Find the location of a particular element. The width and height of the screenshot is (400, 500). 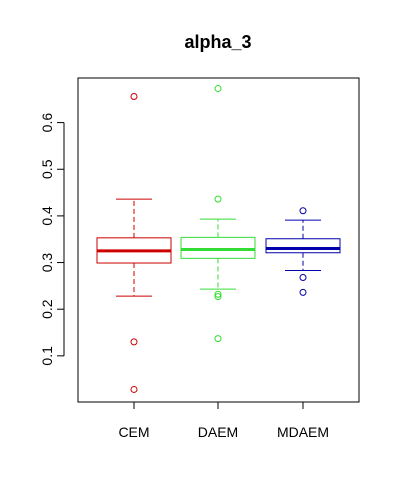

box-group-cem is located at coordinates (134, 242).